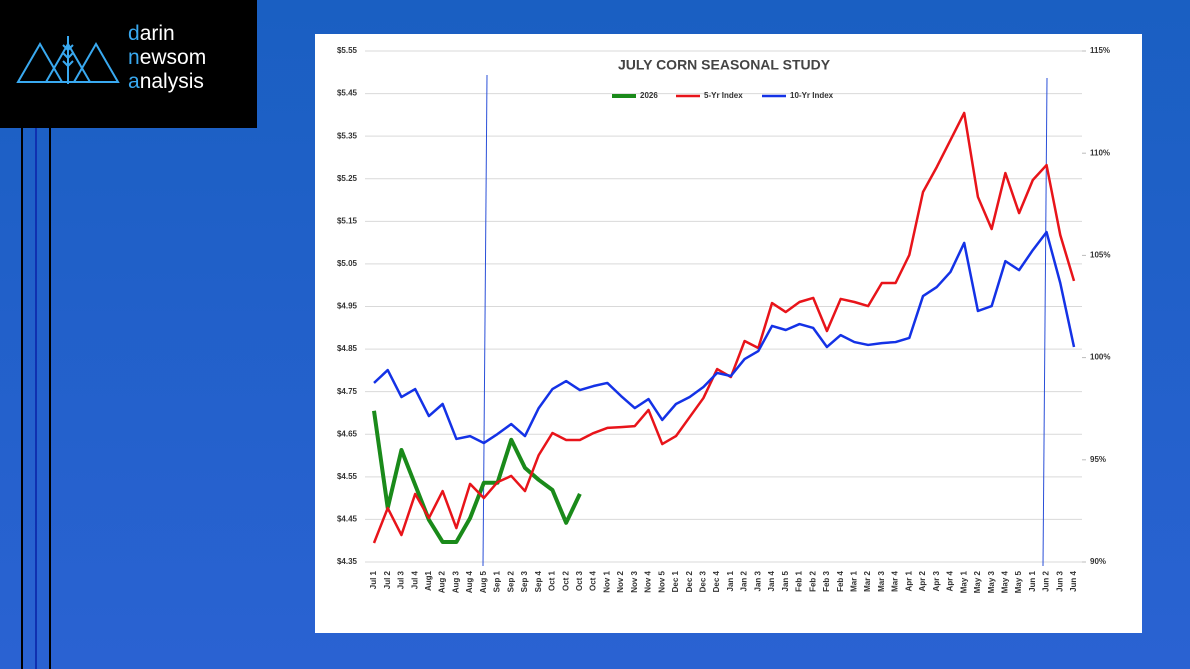 This screenshot has height=669, width=1190. I want to click on logo: darin newsom analysis, so click(128, 64).